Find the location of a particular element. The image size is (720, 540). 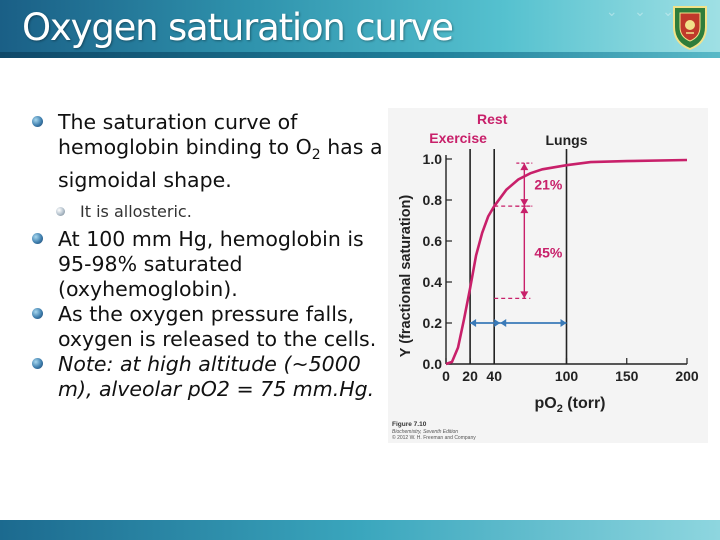

annotation-label: 45% is located at coordinates (548, 252).